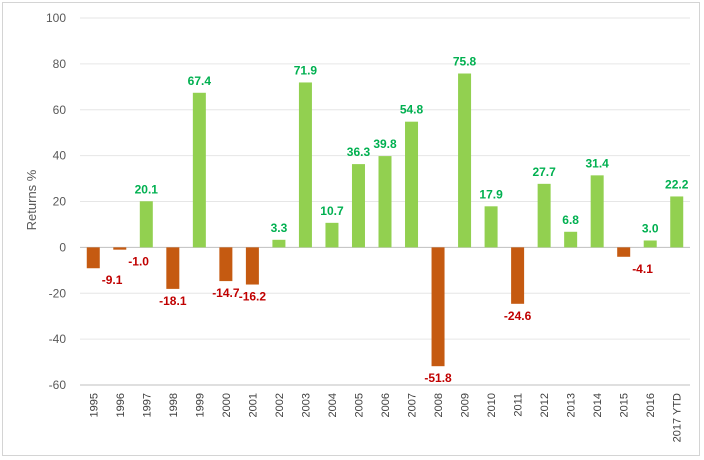  What do you see at coordinates (571, 239) in the screenshot?
I see `bar-2013` at bounding box center [571, 239].